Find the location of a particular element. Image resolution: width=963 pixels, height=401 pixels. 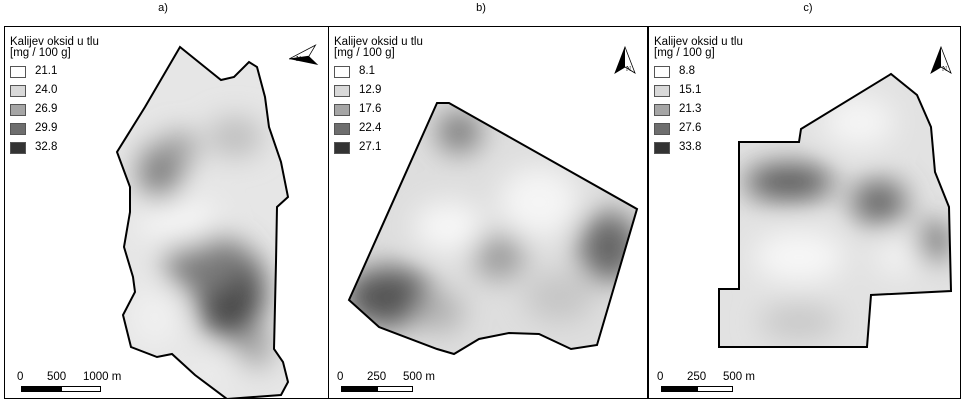

scale-bar-a: 0 500 1000 m is located at coordinates (68, 381).